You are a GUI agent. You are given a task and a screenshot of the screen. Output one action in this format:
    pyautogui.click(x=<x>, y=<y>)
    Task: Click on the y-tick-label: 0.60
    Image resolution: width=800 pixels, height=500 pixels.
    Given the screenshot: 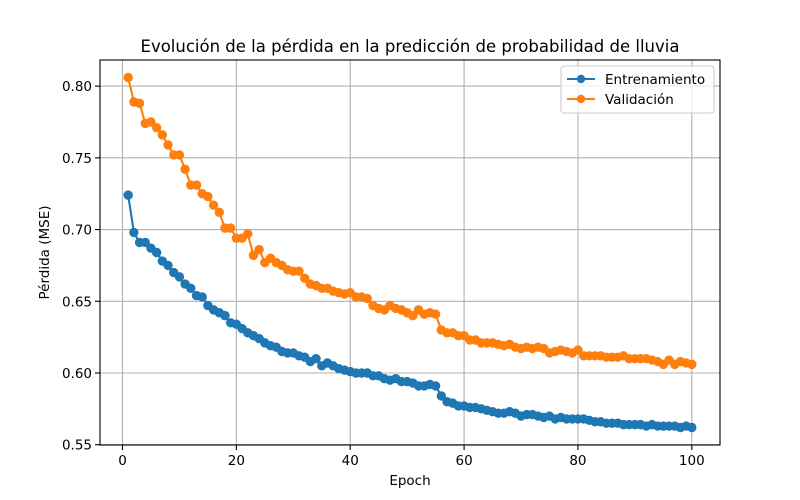 What is the action you would take?
    pyautogui.click(x=77, y=374)
    